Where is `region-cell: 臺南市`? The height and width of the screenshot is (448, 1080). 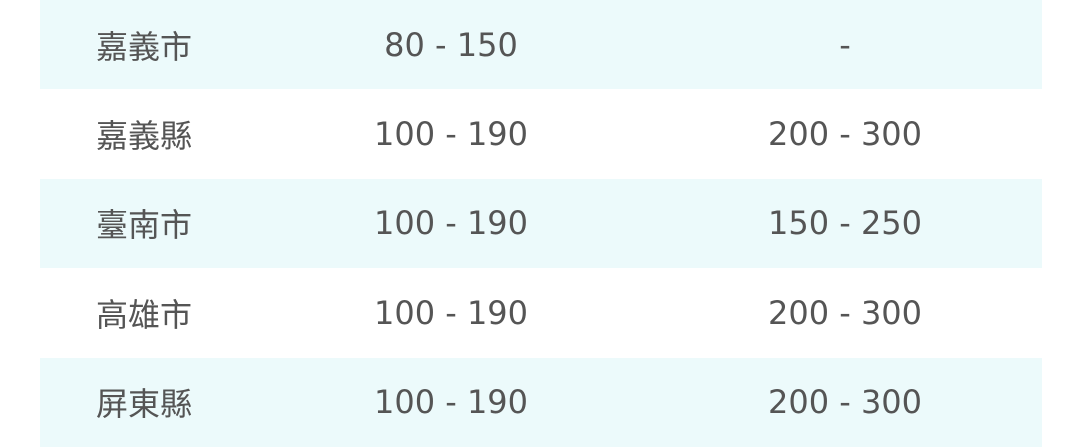
region-cell: 臺南市 is located at coordinates (144, 225).